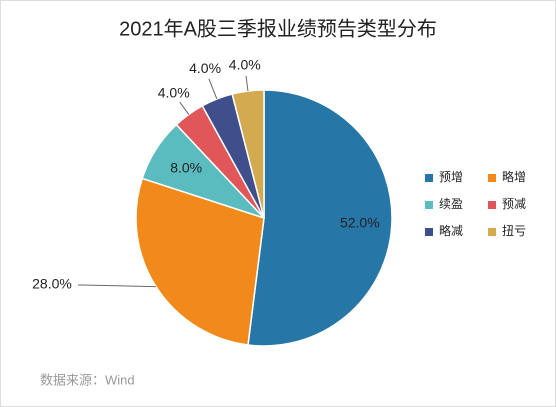 This screenshot has width=556, height=407. What do you see at coordinates (186, 167) in the screenshot?
I see `data-label: 8.0%` at bounding box center [186, 167].